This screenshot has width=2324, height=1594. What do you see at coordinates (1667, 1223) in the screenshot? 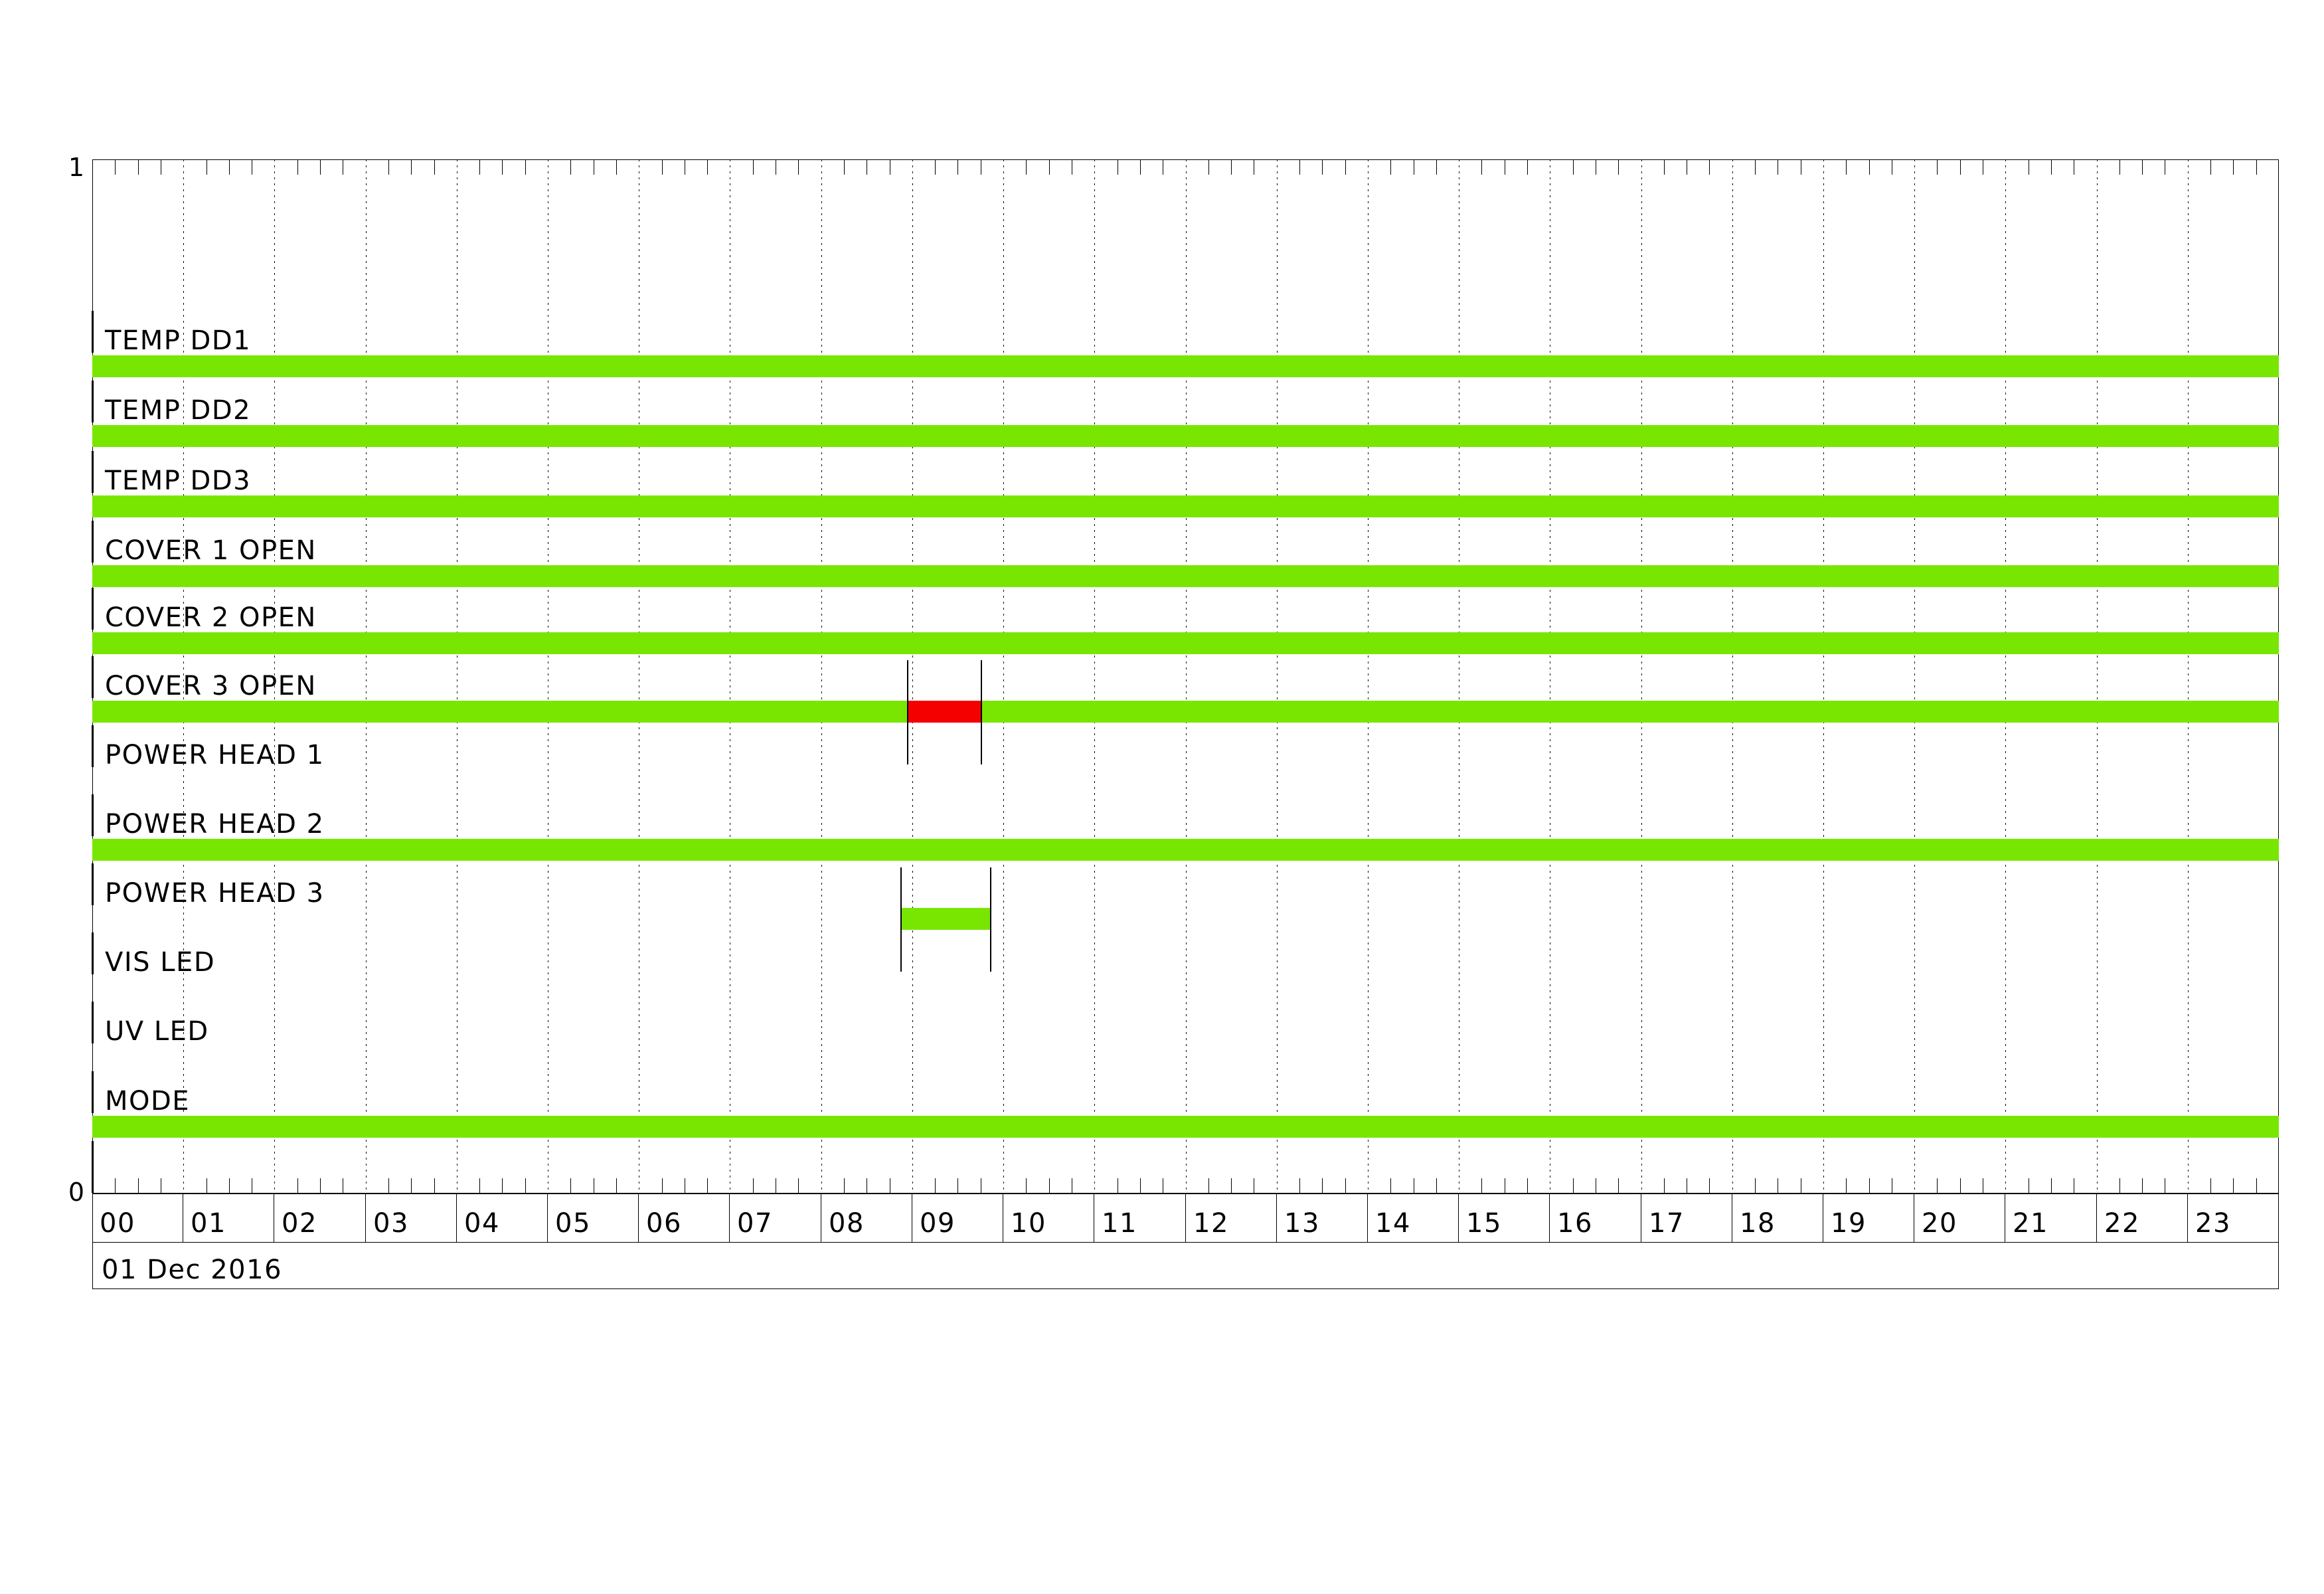
I see `hour-label: 17` at bounding box center [1667, 1223].